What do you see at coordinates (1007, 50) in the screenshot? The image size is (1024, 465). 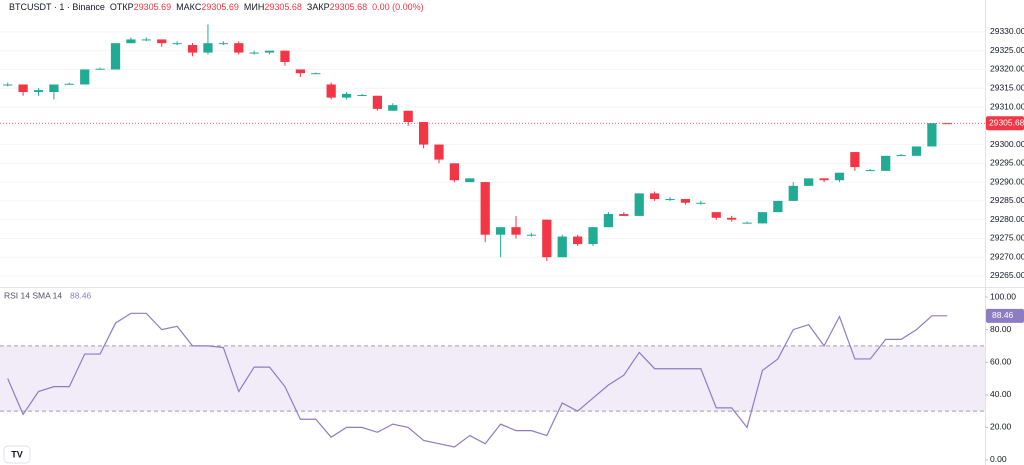 I see `y-tick-label: 29325.00` at bounding box center [1007, 50].